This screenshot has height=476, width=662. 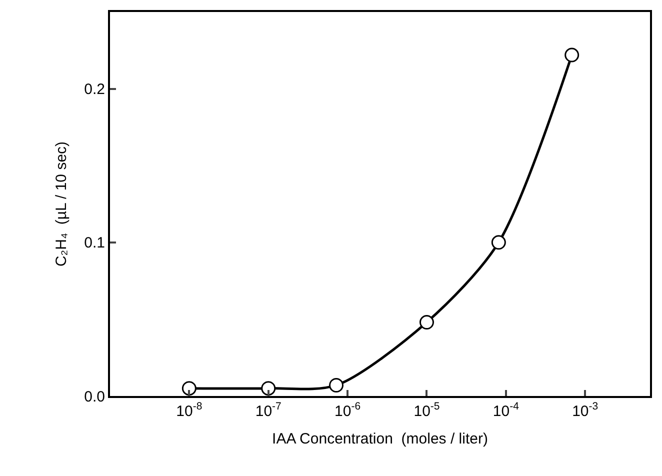 What do you see at coordinates (427, 410) in the screenshot?
I see `x-tick-label: 10$^{-5}$` at bounding box center [427, 410].